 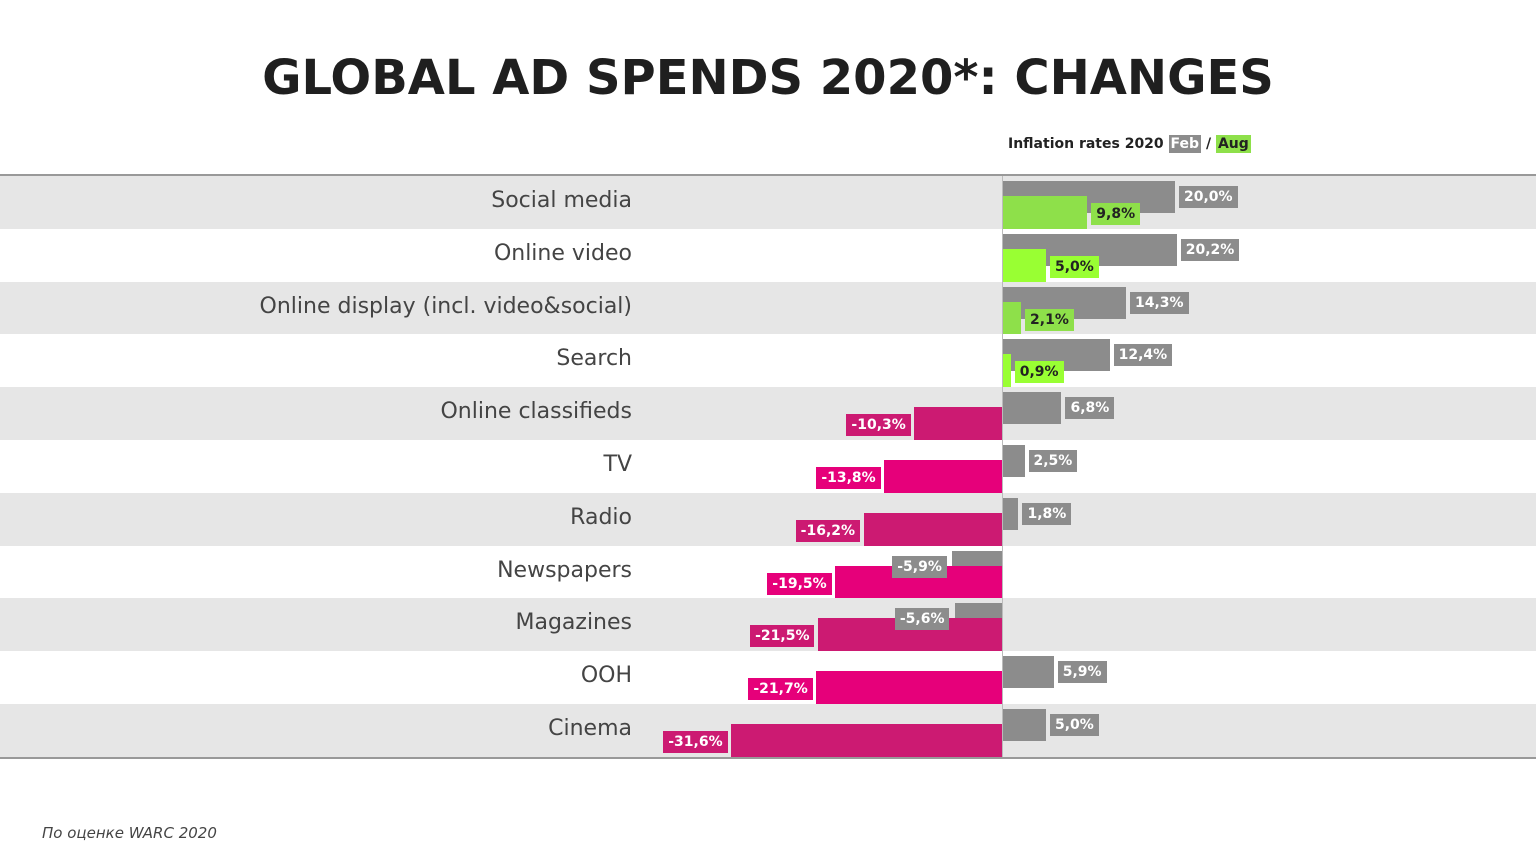 I want to click on aug-value-label: -19,5%, so click(x=799, y=583).